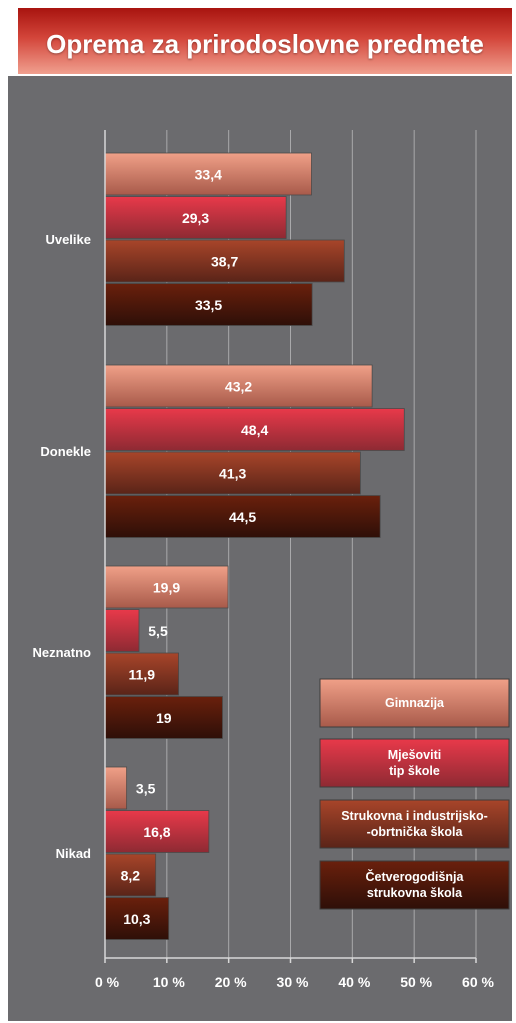  Describe the element at coordinates (68, 239) in the screenshot. I see `category-label: Uvelike` at that location.